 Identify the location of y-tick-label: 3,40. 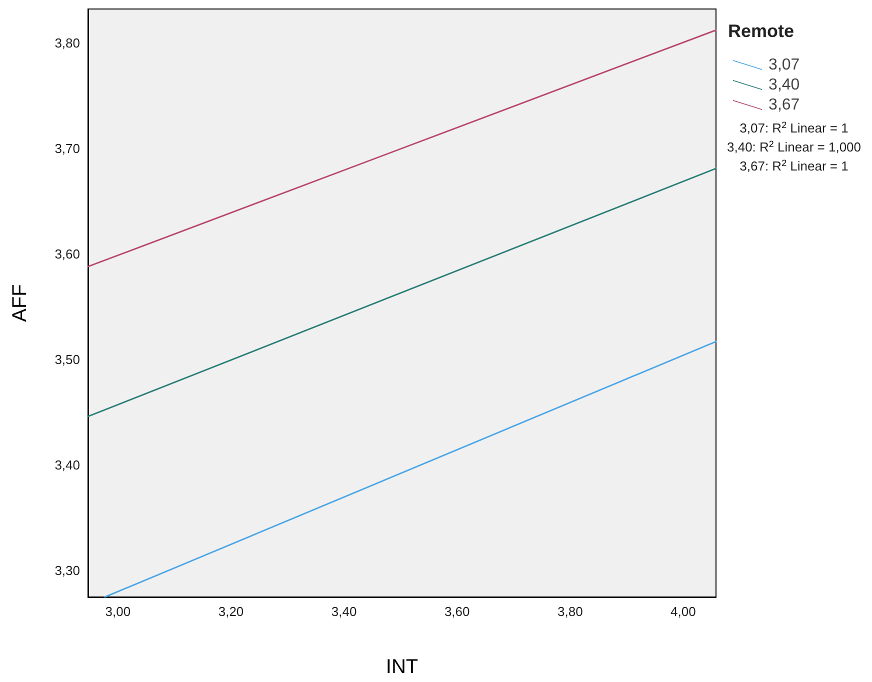
(67, 465).